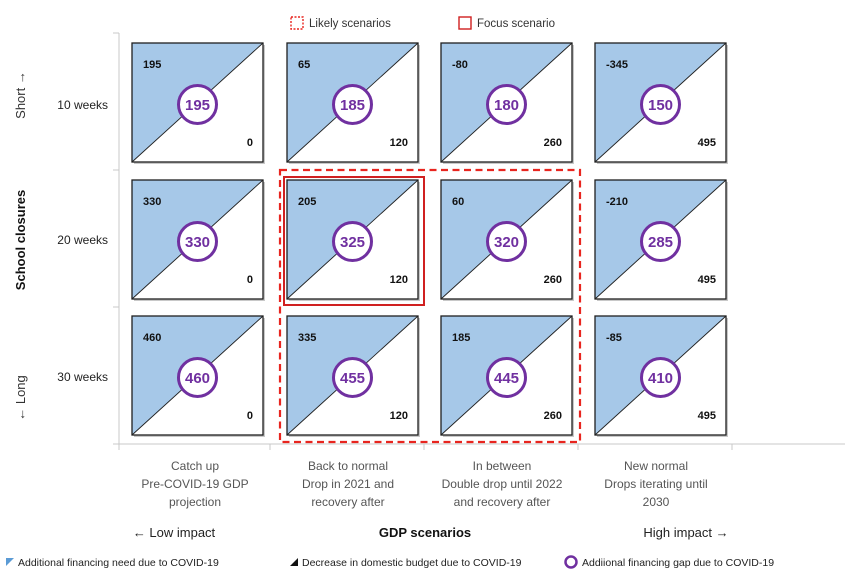  What do you see at coordinates (307, 202) in the screenshot?
I see `need-value: 205` at bounding box center [307, 202].